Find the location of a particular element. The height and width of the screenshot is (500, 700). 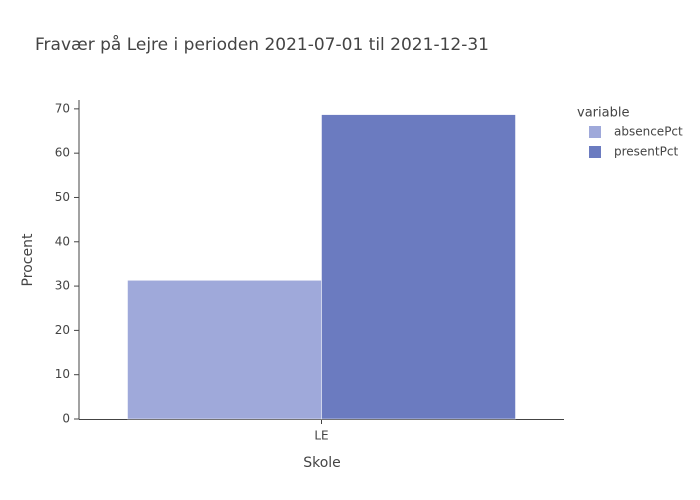

x-tick-label: LE is located at coordinates (321, 436).